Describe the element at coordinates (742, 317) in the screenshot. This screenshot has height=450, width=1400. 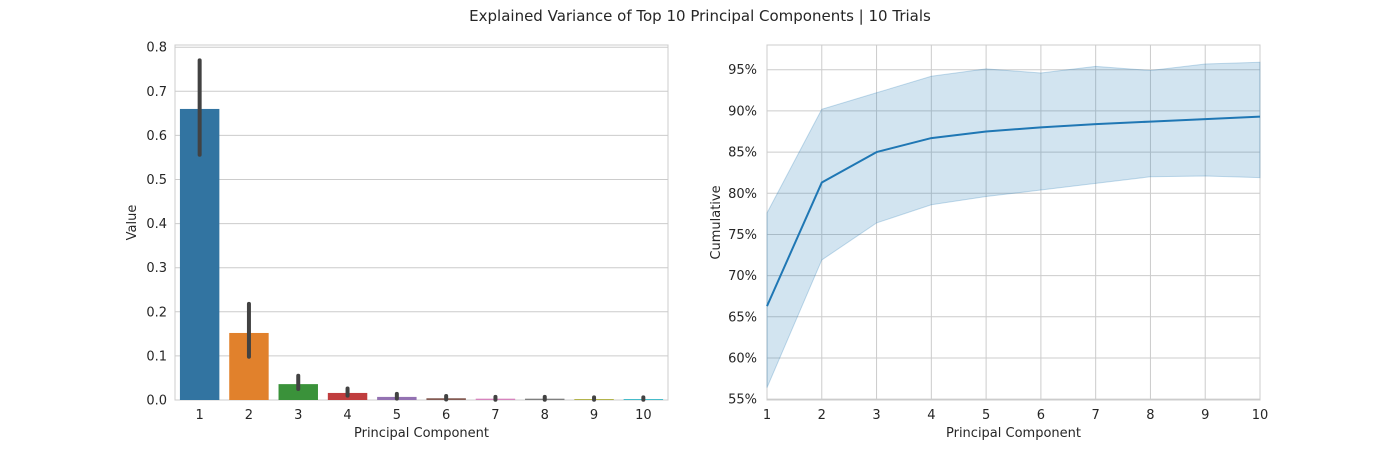
I see `y-tick-label: 65%` at that location.